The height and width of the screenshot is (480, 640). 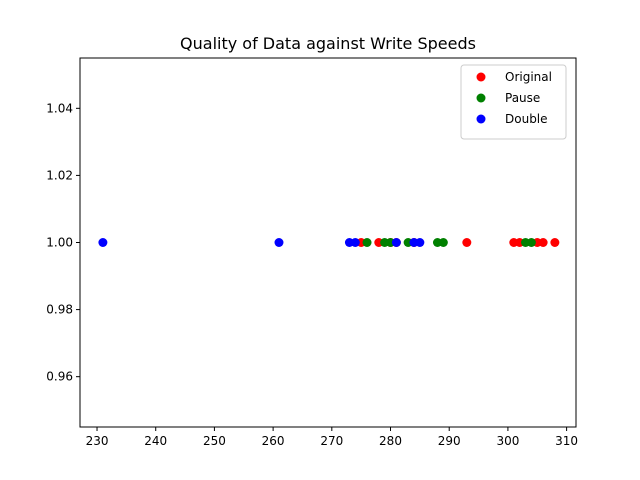 What do you see at coordinates (59, 108) in the screenshot?
I see `y-tick-label: 1.04` at bounding box center [59, 108].